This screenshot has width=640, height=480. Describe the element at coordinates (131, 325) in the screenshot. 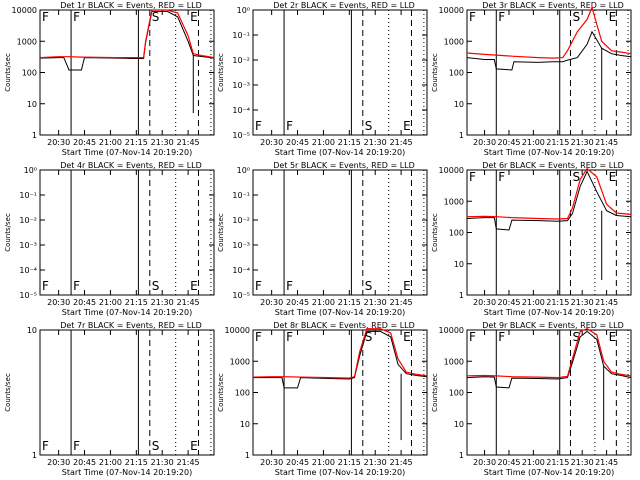

I see `panel-title: Det 7r BLACK = Events, RED = LLD` at that location.